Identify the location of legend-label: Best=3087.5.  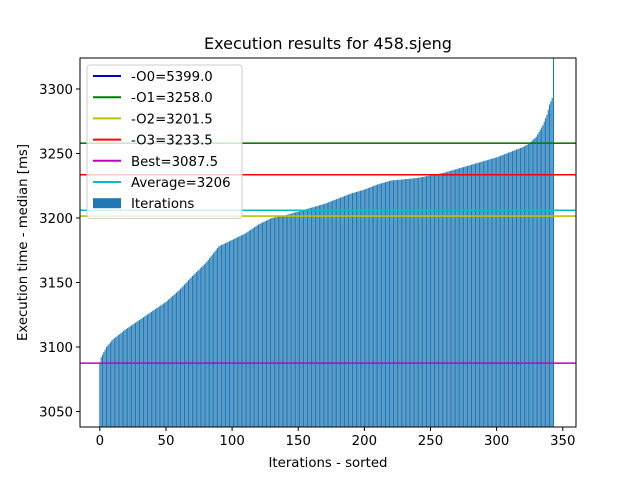
(174, 162).